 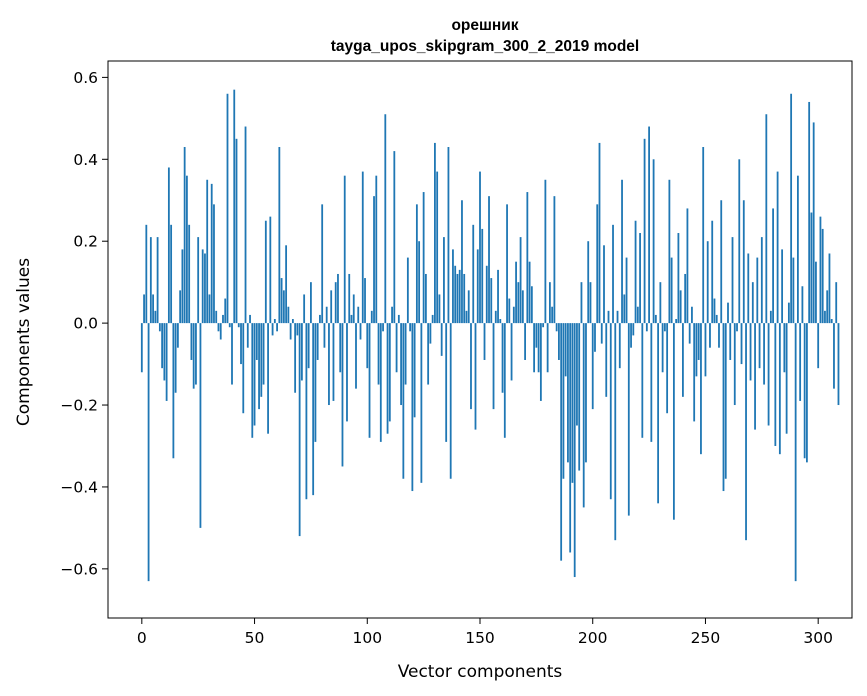 I want to click on x-axis-label: Vector components, so click(x=480, y=672).